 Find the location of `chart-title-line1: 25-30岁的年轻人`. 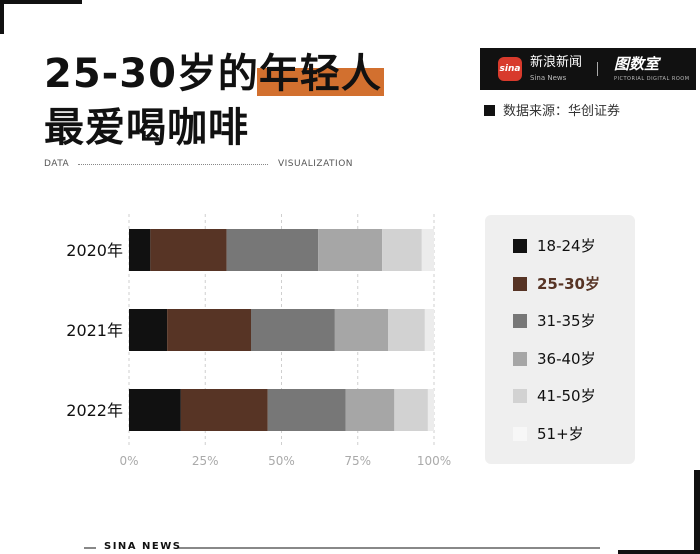

chart-title-line1: 25-30岁的年轻人 is located at coordinates (214, 74).